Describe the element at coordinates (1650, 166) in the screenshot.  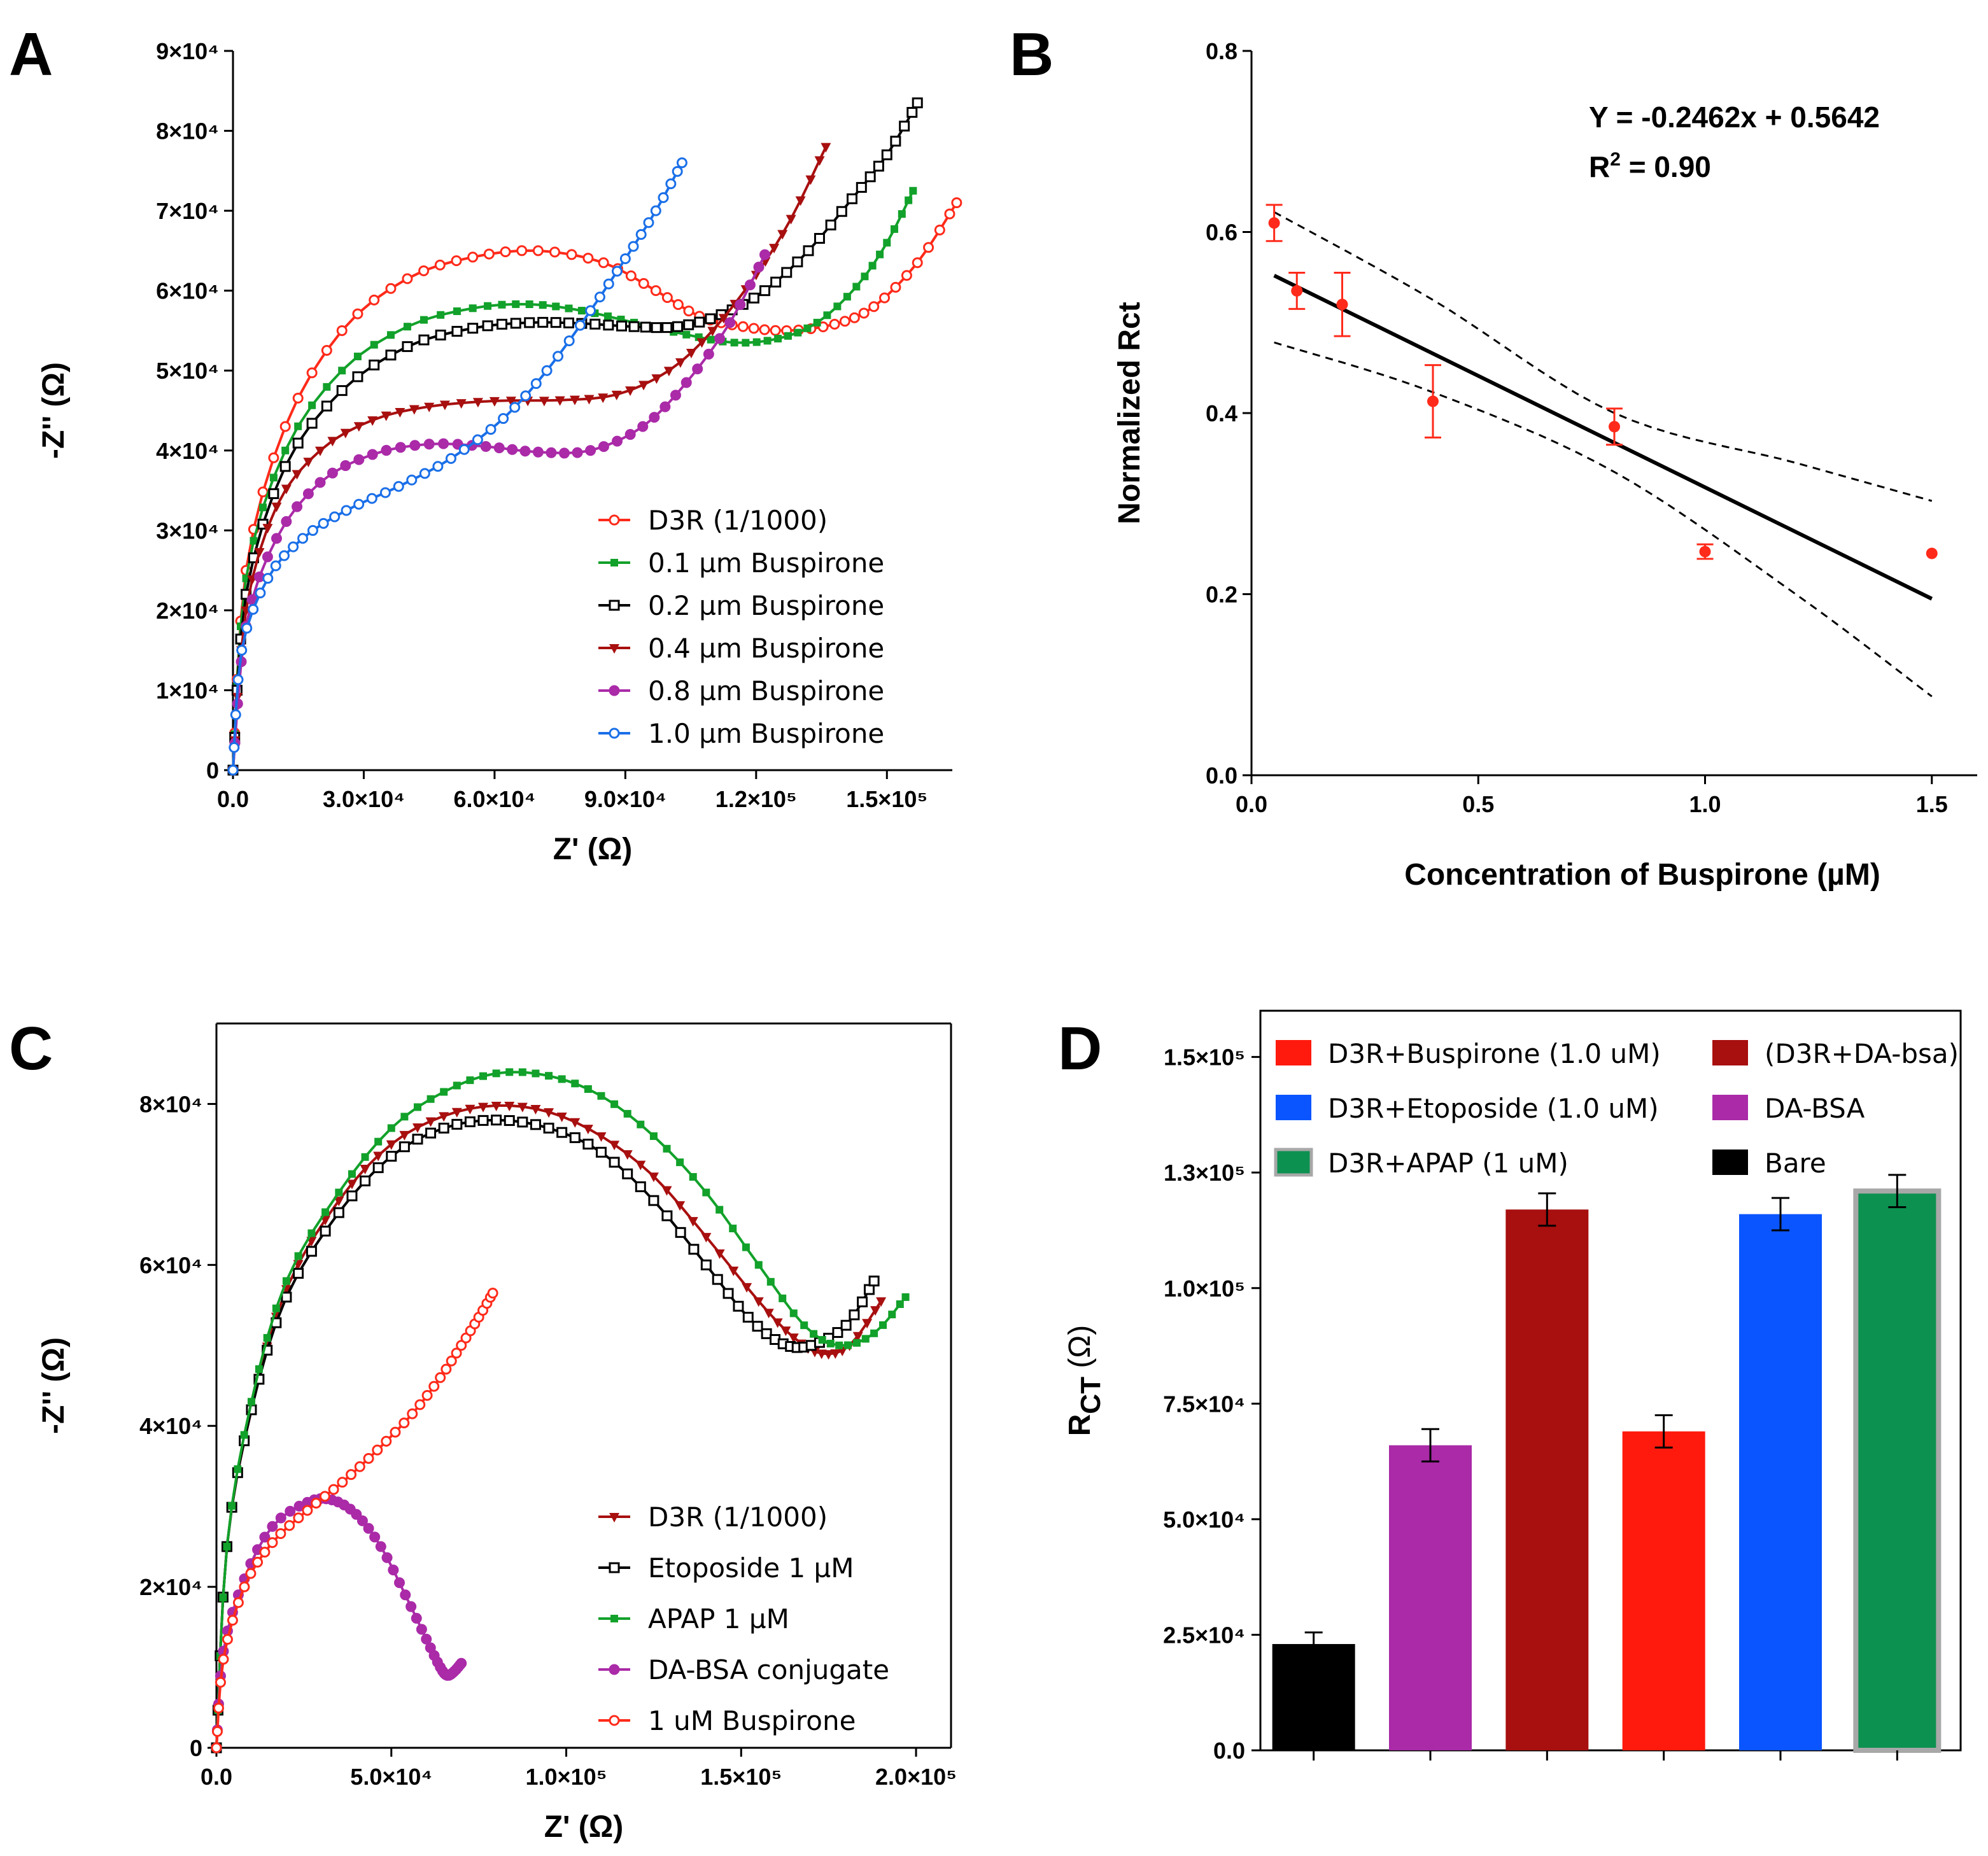
I see `r-squared-label: R2 = 0.90` at that location.